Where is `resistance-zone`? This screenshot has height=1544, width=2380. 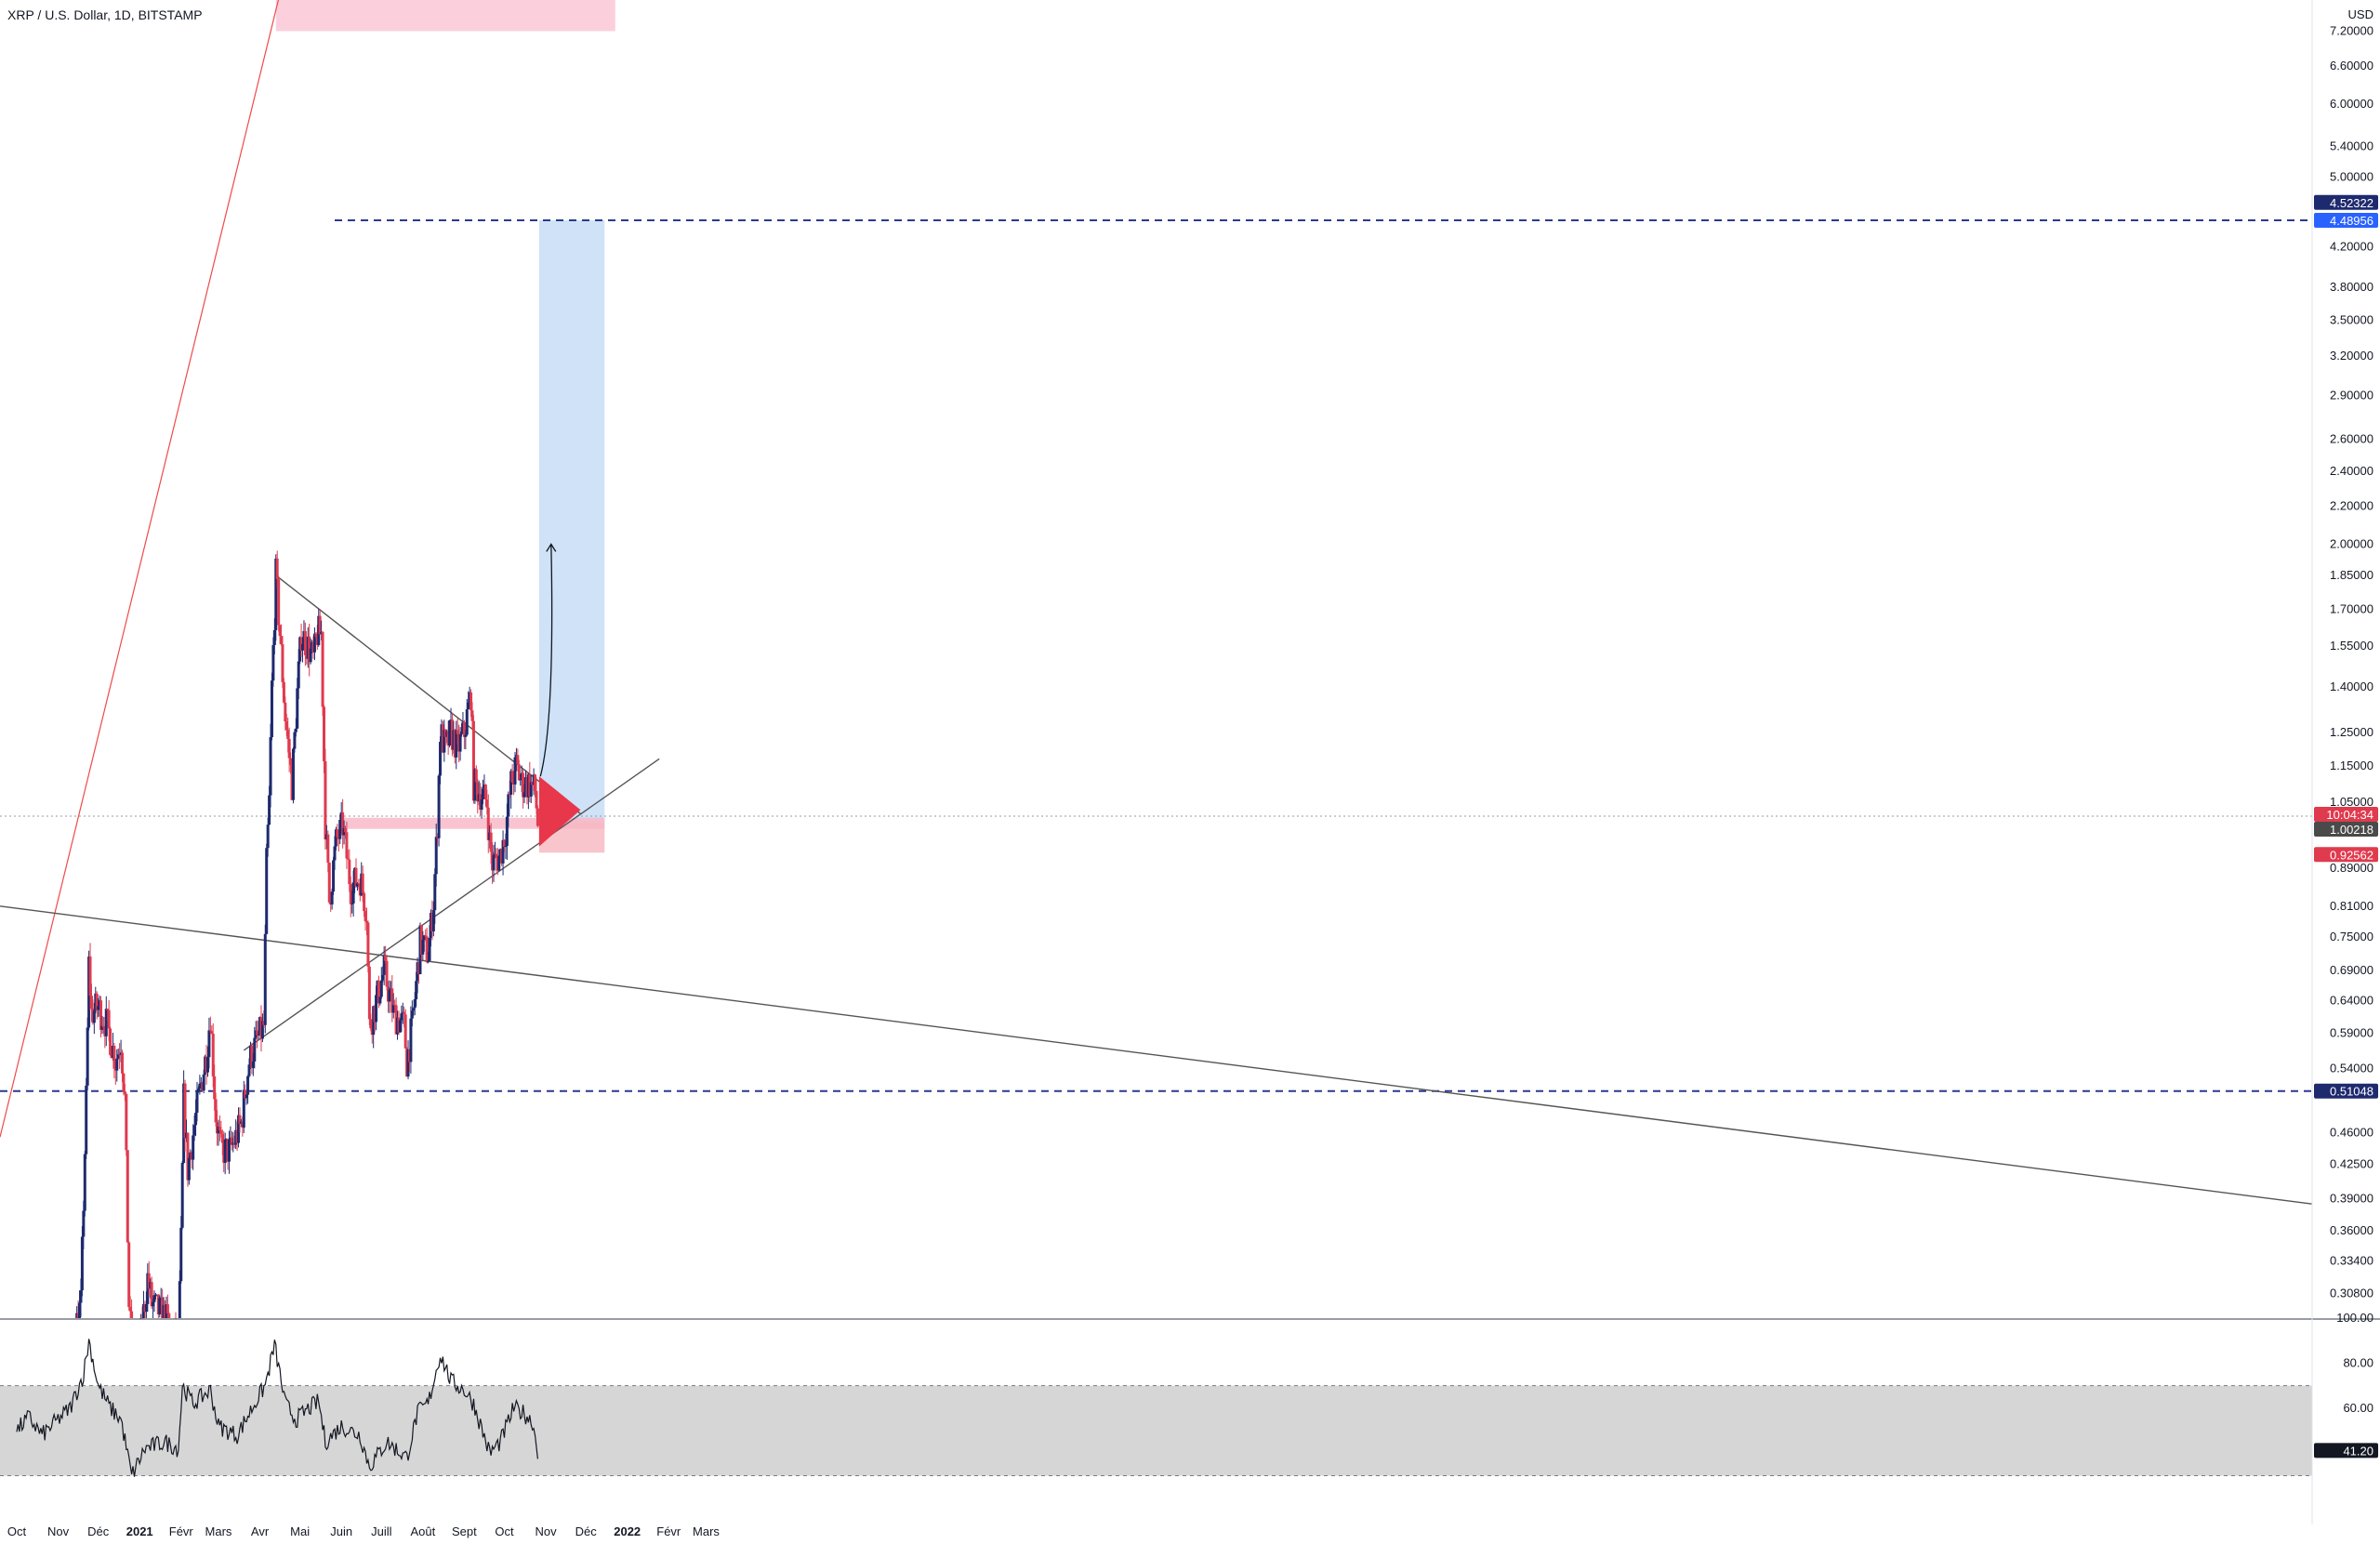
resistance-zone is located at coordinates (445, 16).